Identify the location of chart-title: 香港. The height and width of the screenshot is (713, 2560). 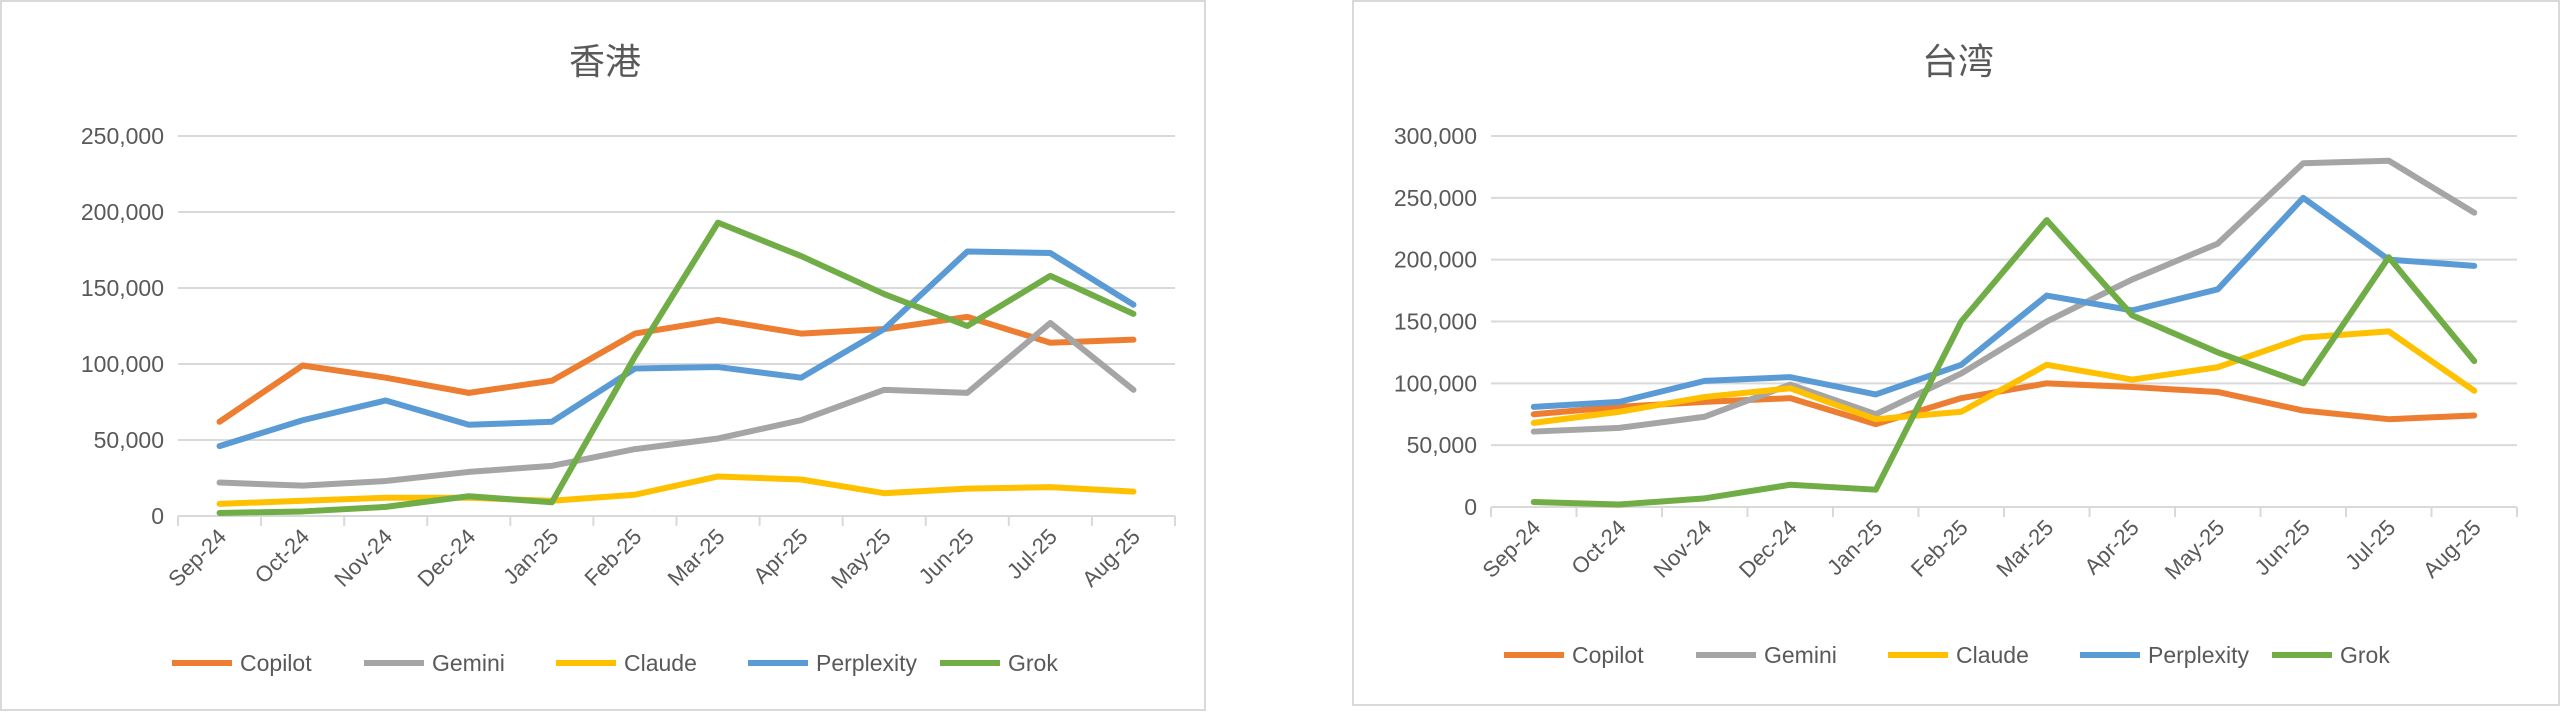
(605, 61).